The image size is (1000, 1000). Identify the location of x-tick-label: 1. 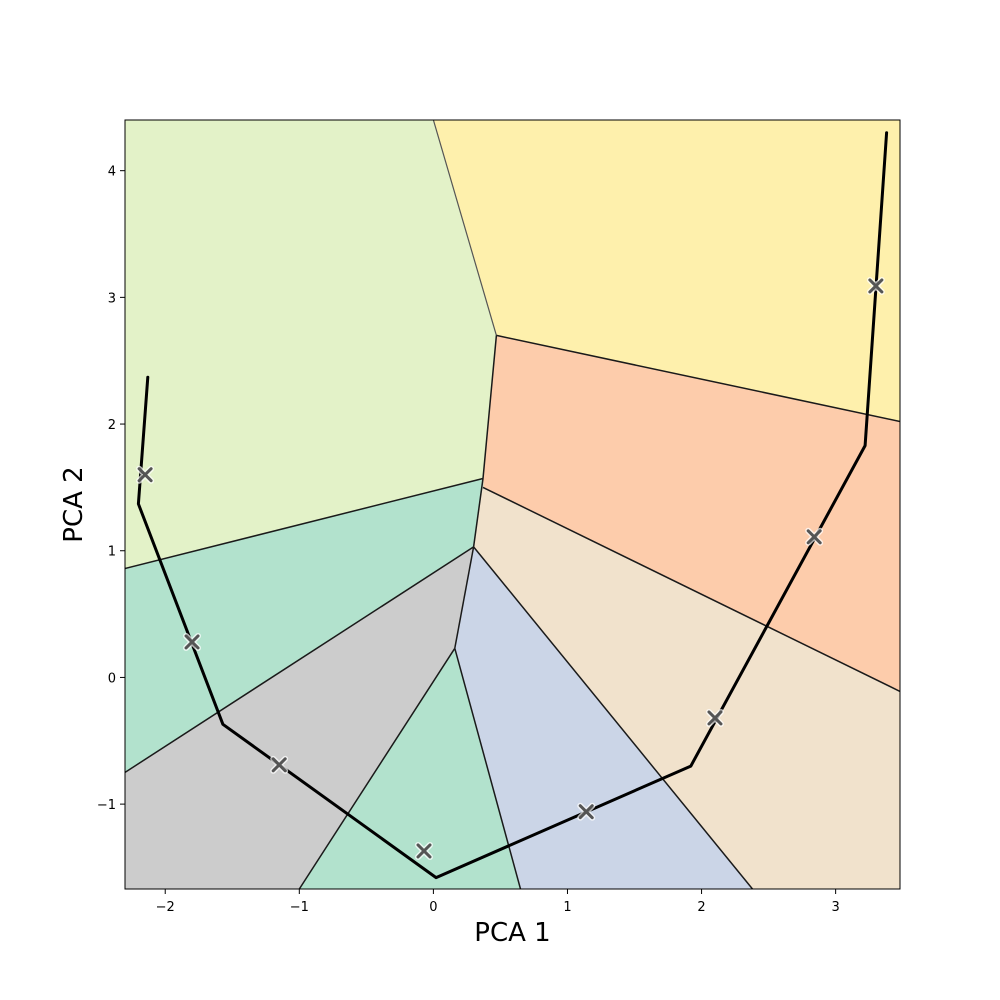
(567, 907).